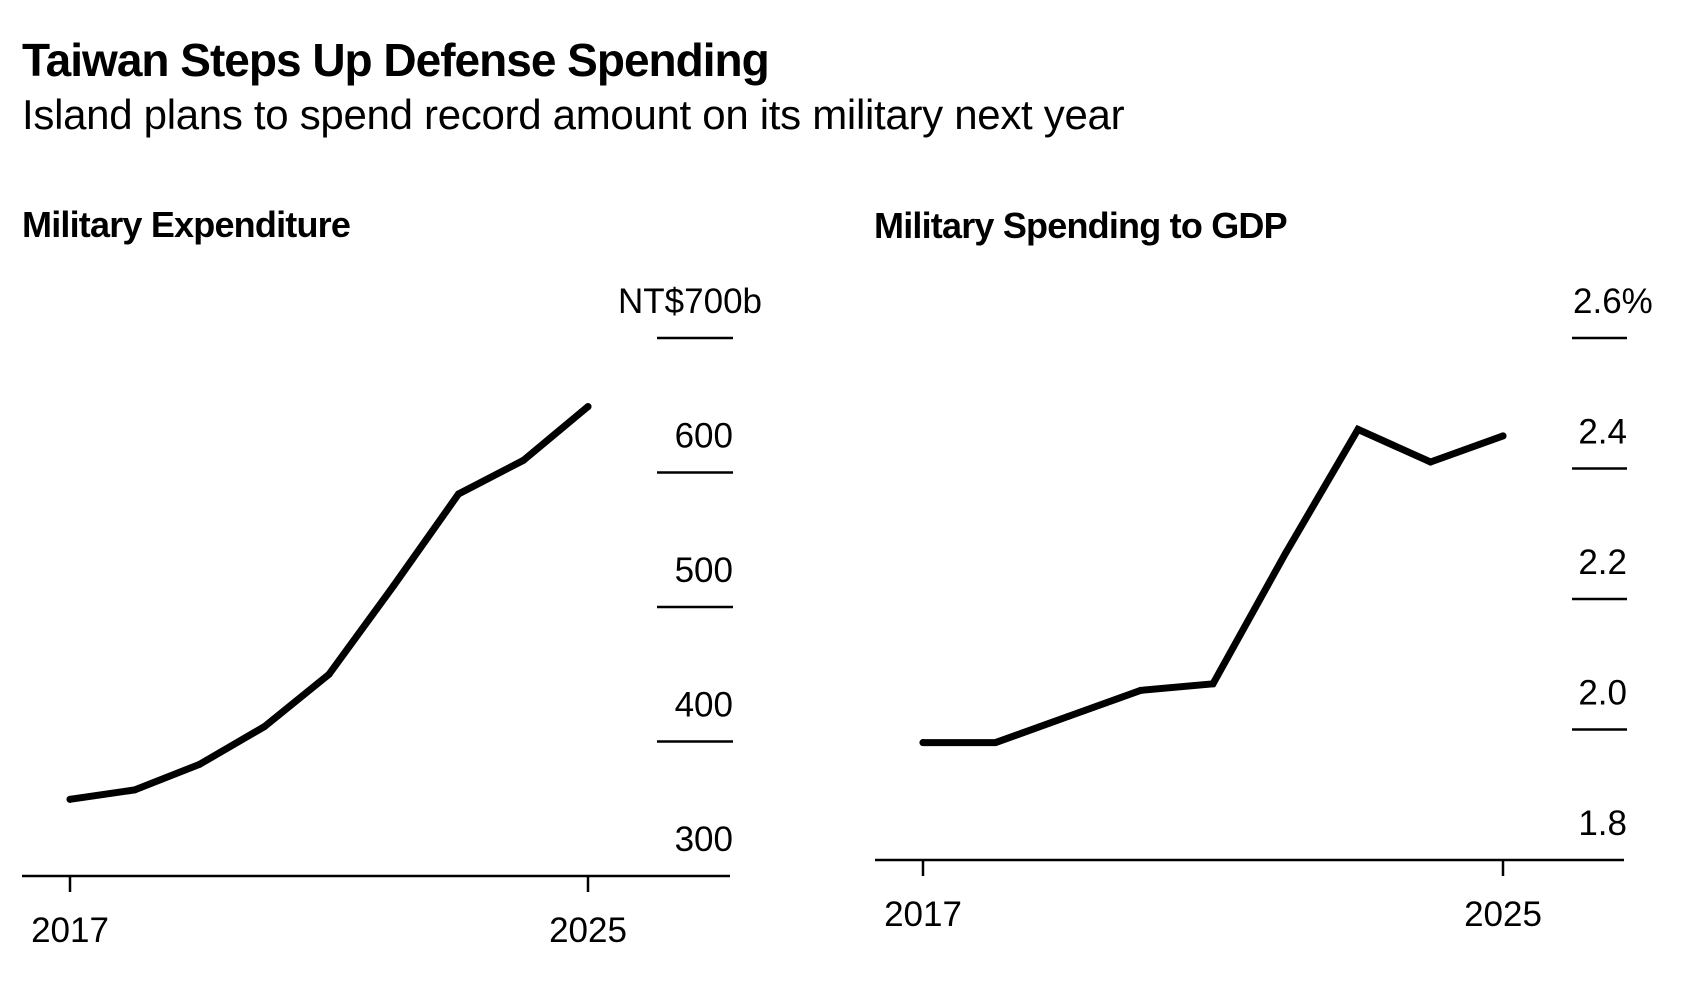  Describe the element at coordinates (1613, 301) in the screenshot. I see `gdp-ratio-y-tick-label: 2.6%` at that location.